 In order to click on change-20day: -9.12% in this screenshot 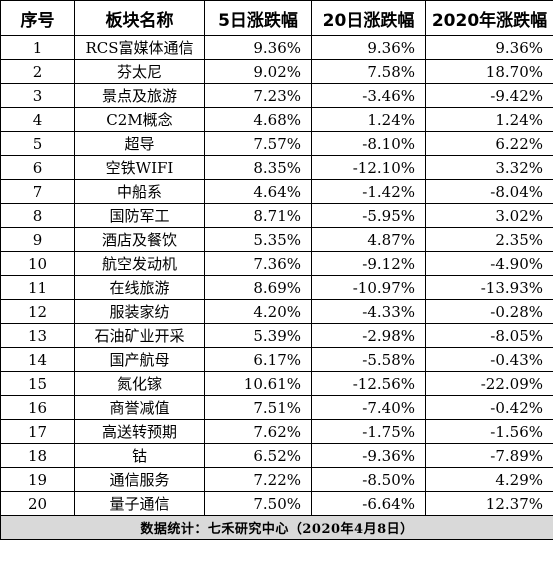, I will do `click(368, 263)`.